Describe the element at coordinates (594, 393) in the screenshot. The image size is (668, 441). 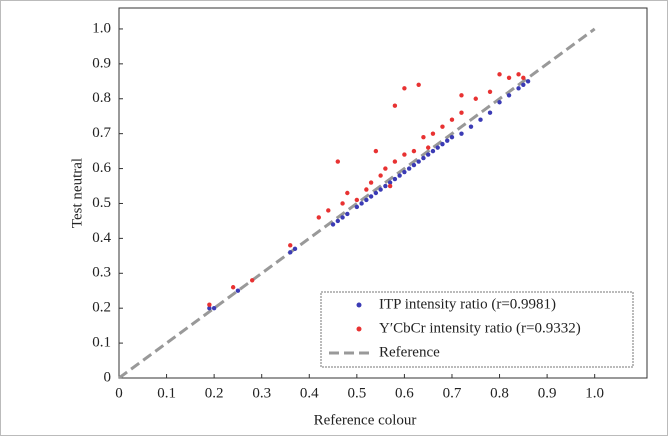
I see `x-tick-label: 1.0` at that location.